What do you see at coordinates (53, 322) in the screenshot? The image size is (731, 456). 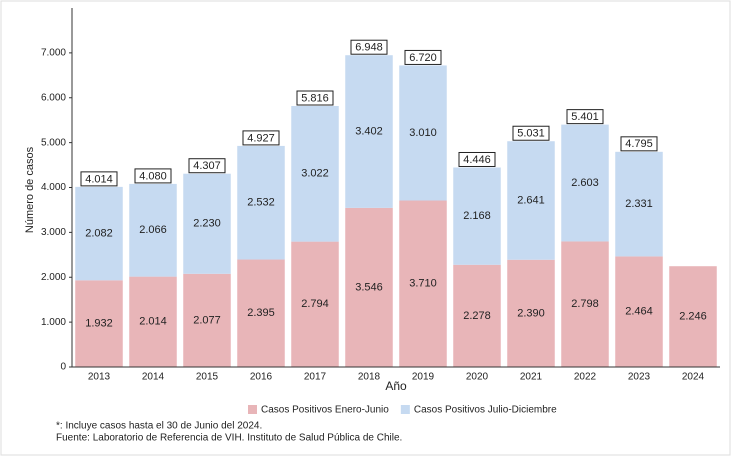 I see `y-tick-label: 1.000` at bounding box center [53, 322].